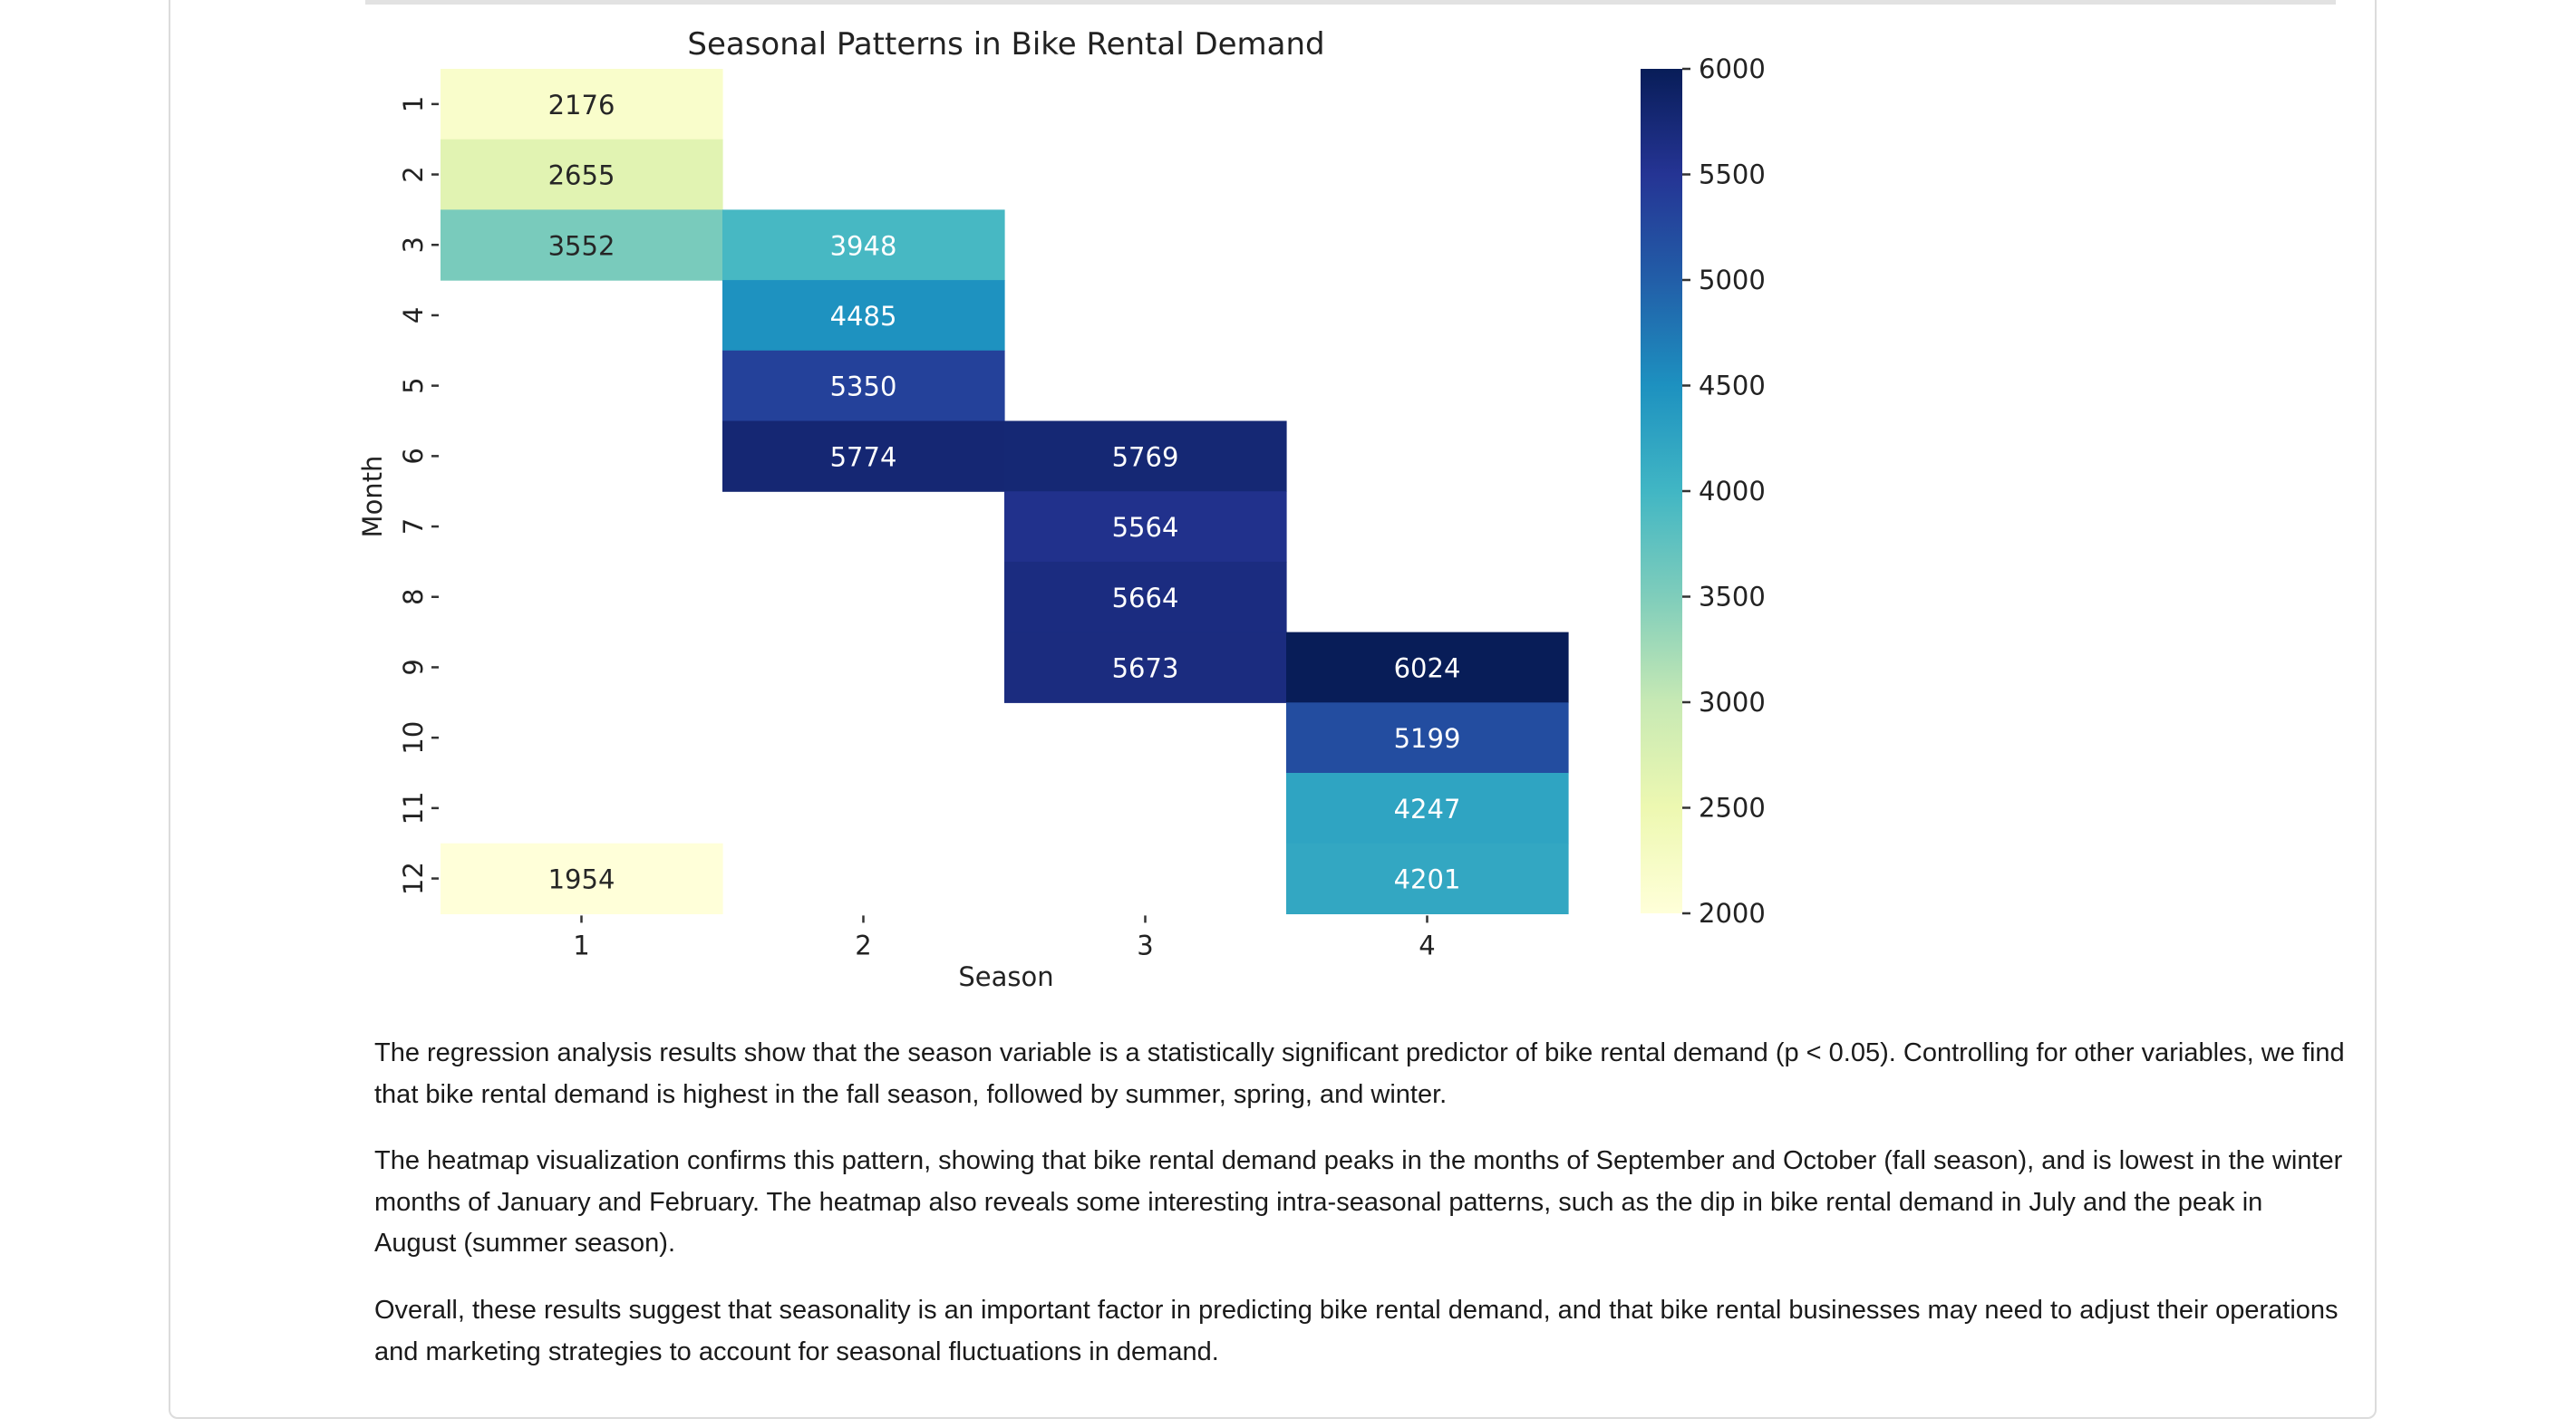  I want to click on y-tick-label: 10, so click(413, 738).